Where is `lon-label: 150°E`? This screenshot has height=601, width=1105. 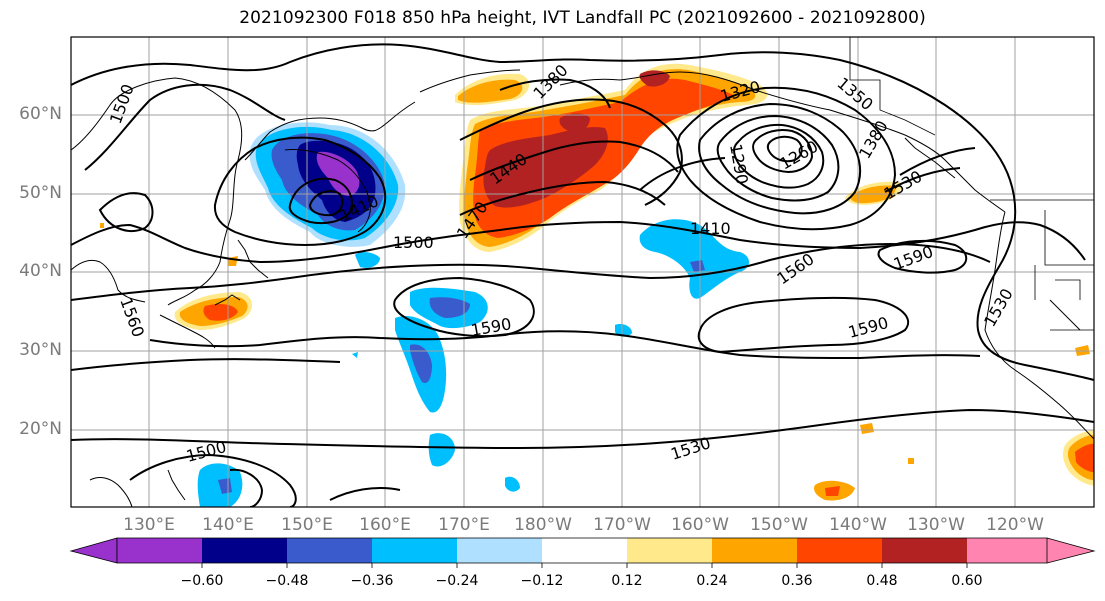 lon-label: 150°E is located at coordinates (307, 525).